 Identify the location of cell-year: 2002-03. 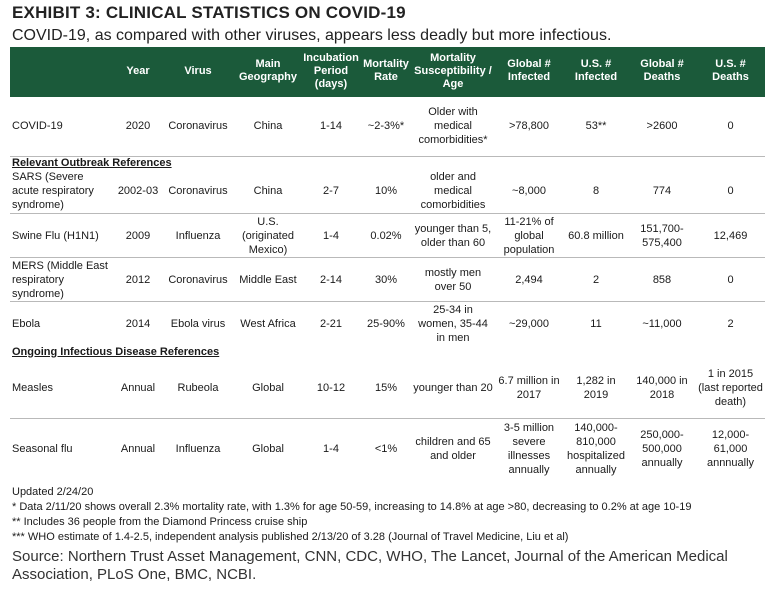
(138, 191).